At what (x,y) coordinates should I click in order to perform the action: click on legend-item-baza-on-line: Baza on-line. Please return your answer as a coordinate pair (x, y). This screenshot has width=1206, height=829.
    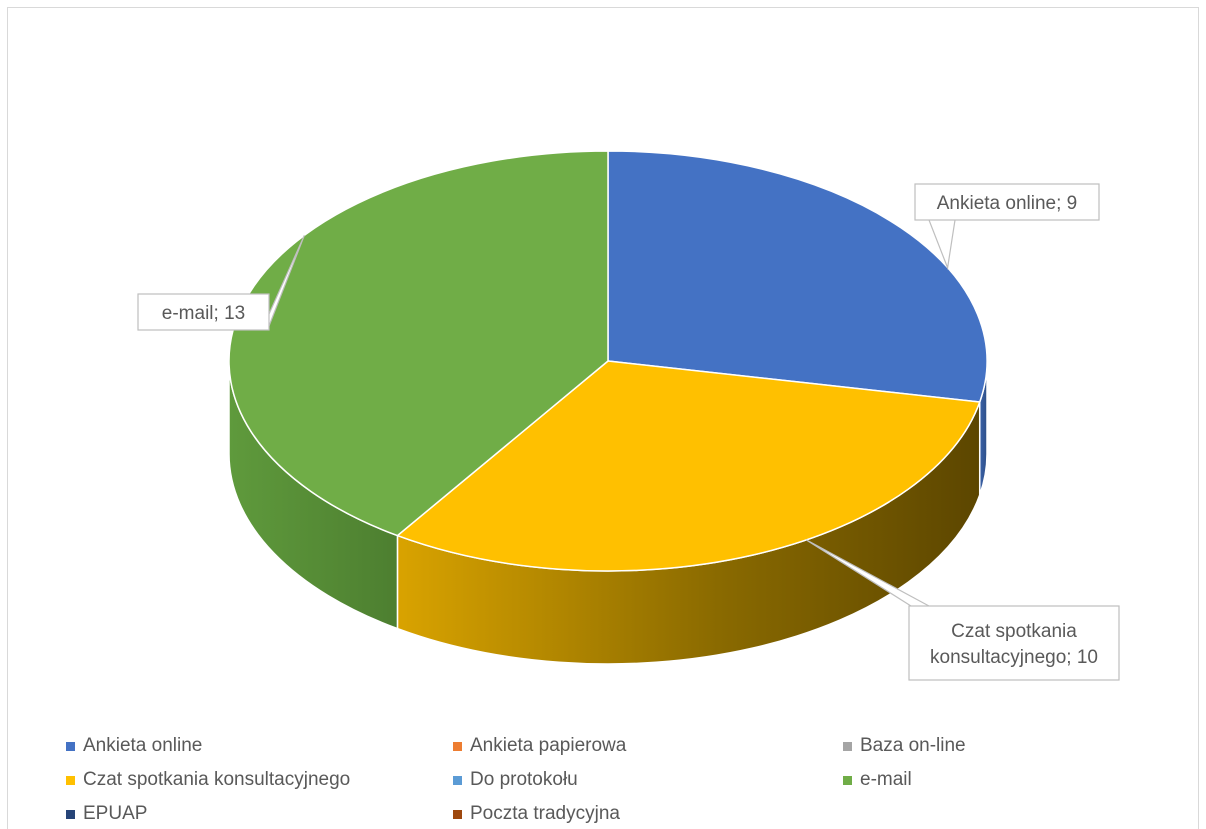
    Looking at the image, I should click on (904, 746).